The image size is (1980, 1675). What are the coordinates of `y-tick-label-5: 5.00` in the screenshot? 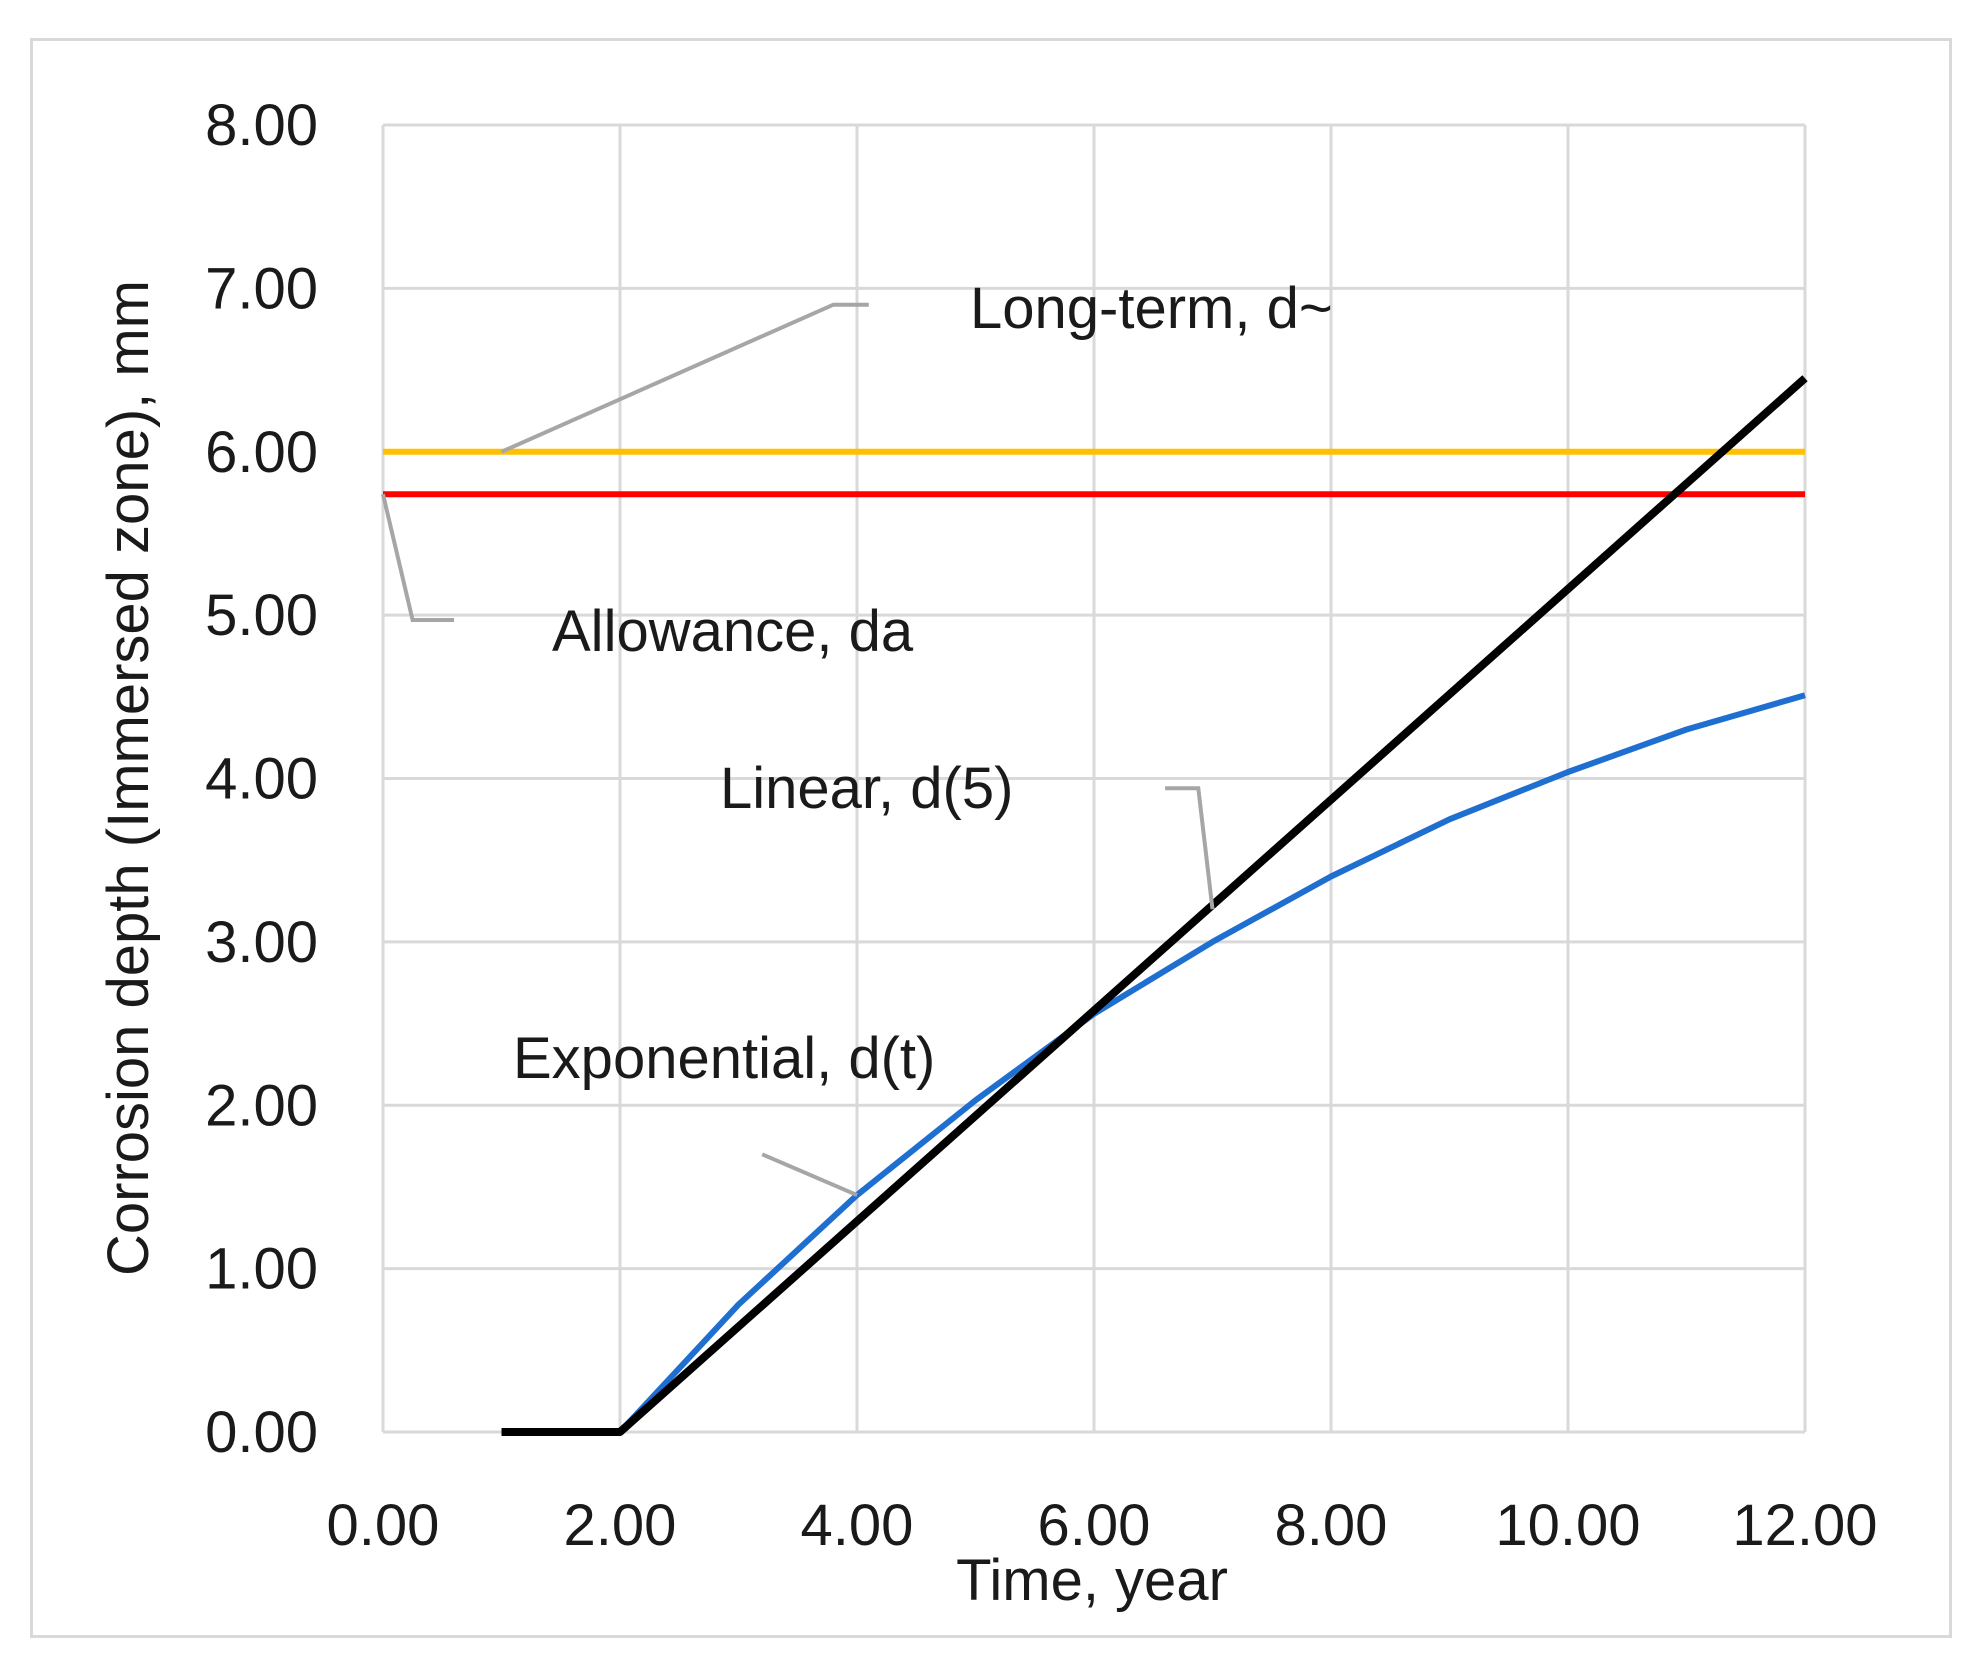 It's located at (261, 615).